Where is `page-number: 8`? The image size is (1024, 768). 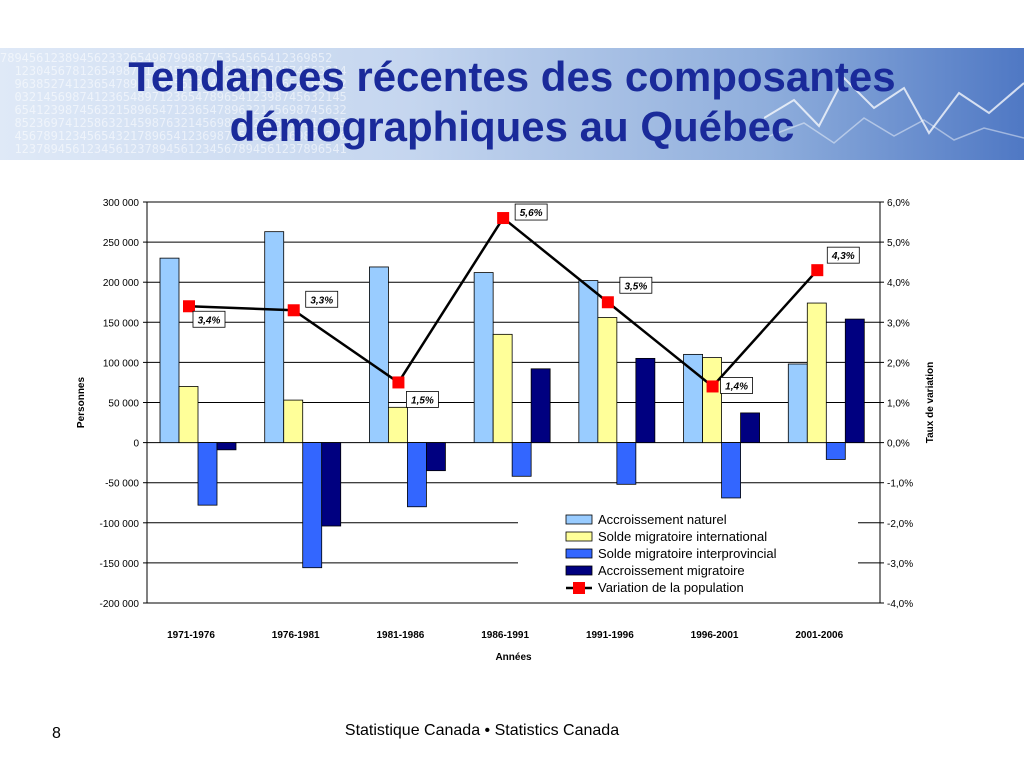
page-number: 8 is located at coordinates (56, 733).